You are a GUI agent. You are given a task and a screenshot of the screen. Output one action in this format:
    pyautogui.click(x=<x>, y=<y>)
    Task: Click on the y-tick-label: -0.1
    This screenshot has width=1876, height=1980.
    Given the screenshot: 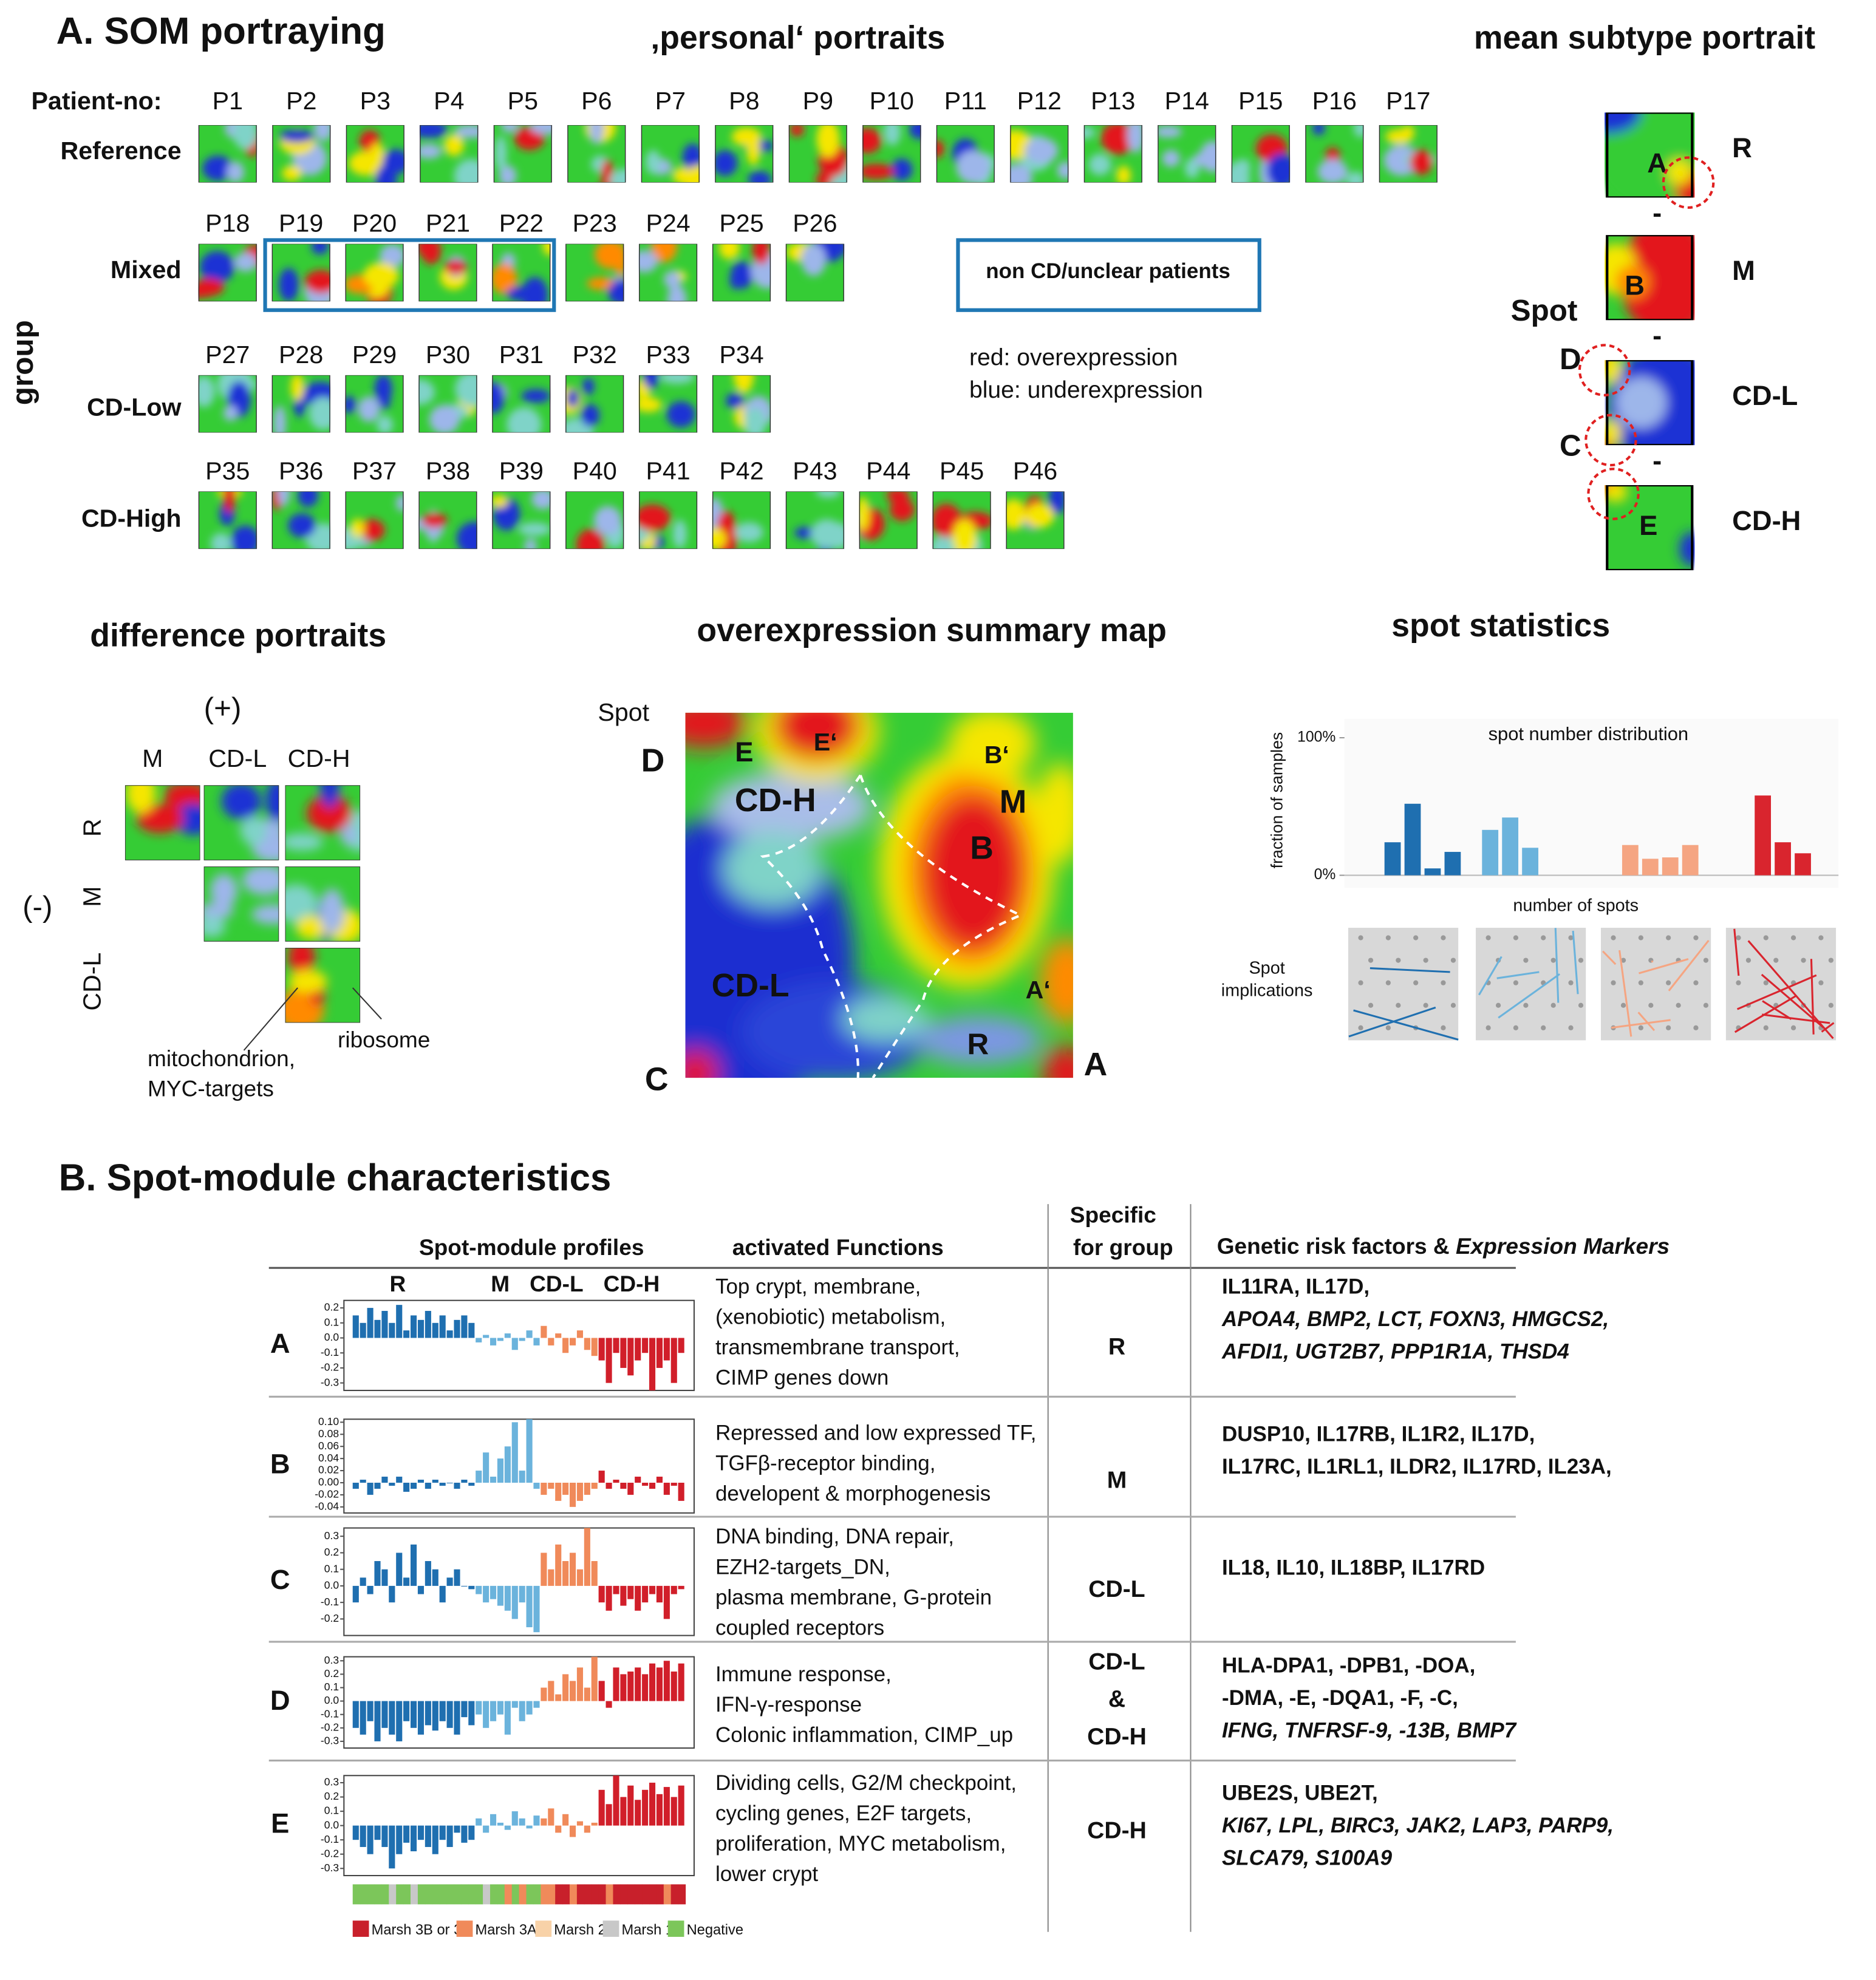 What is the action you would take?
    pyautogui.click(x=330, y=1839)
    